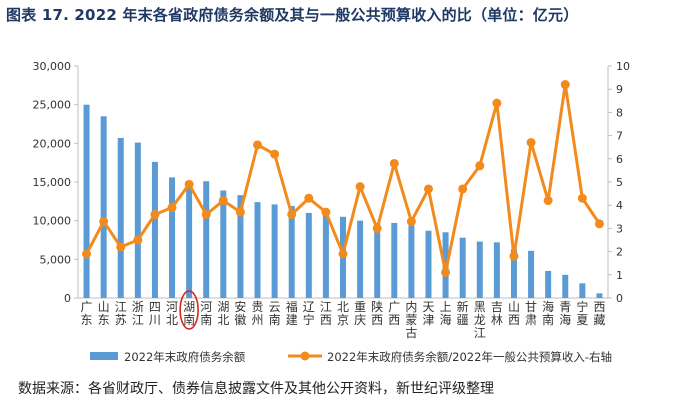  Describe the element at coordinates (206, 239) in the screenshot. I see `bar-河南` at that location.